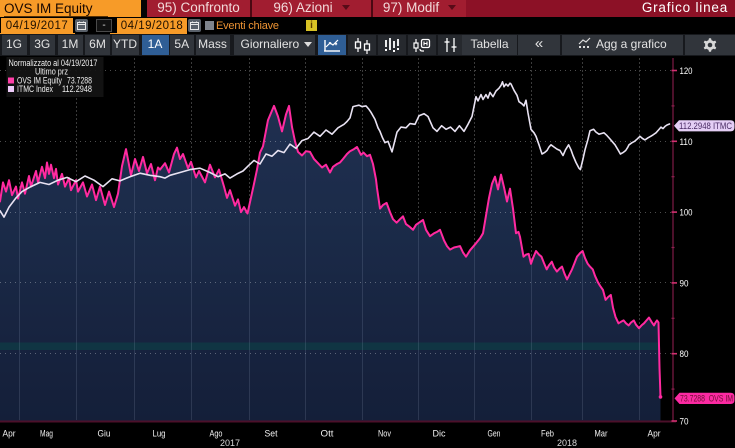  I want to click on svg-text: 112.2948 ITMC, so click(705, 126).